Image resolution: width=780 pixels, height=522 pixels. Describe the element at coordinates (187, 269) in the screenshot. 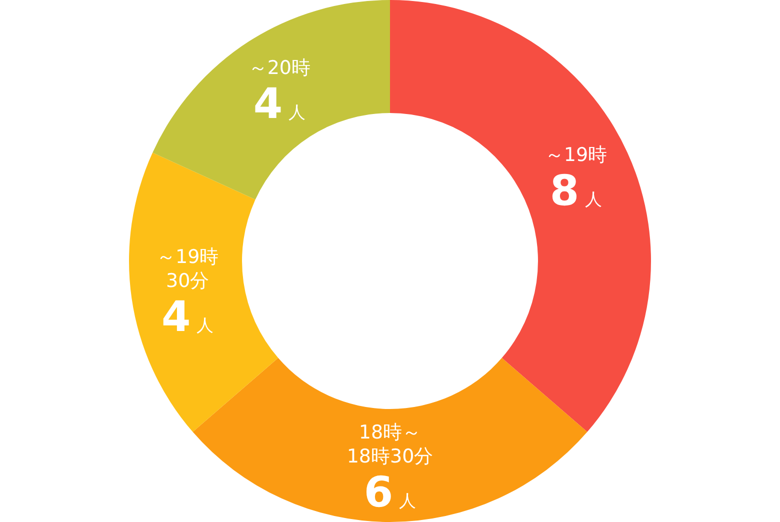

I see `slice-label: ～19時 30分` at that location.